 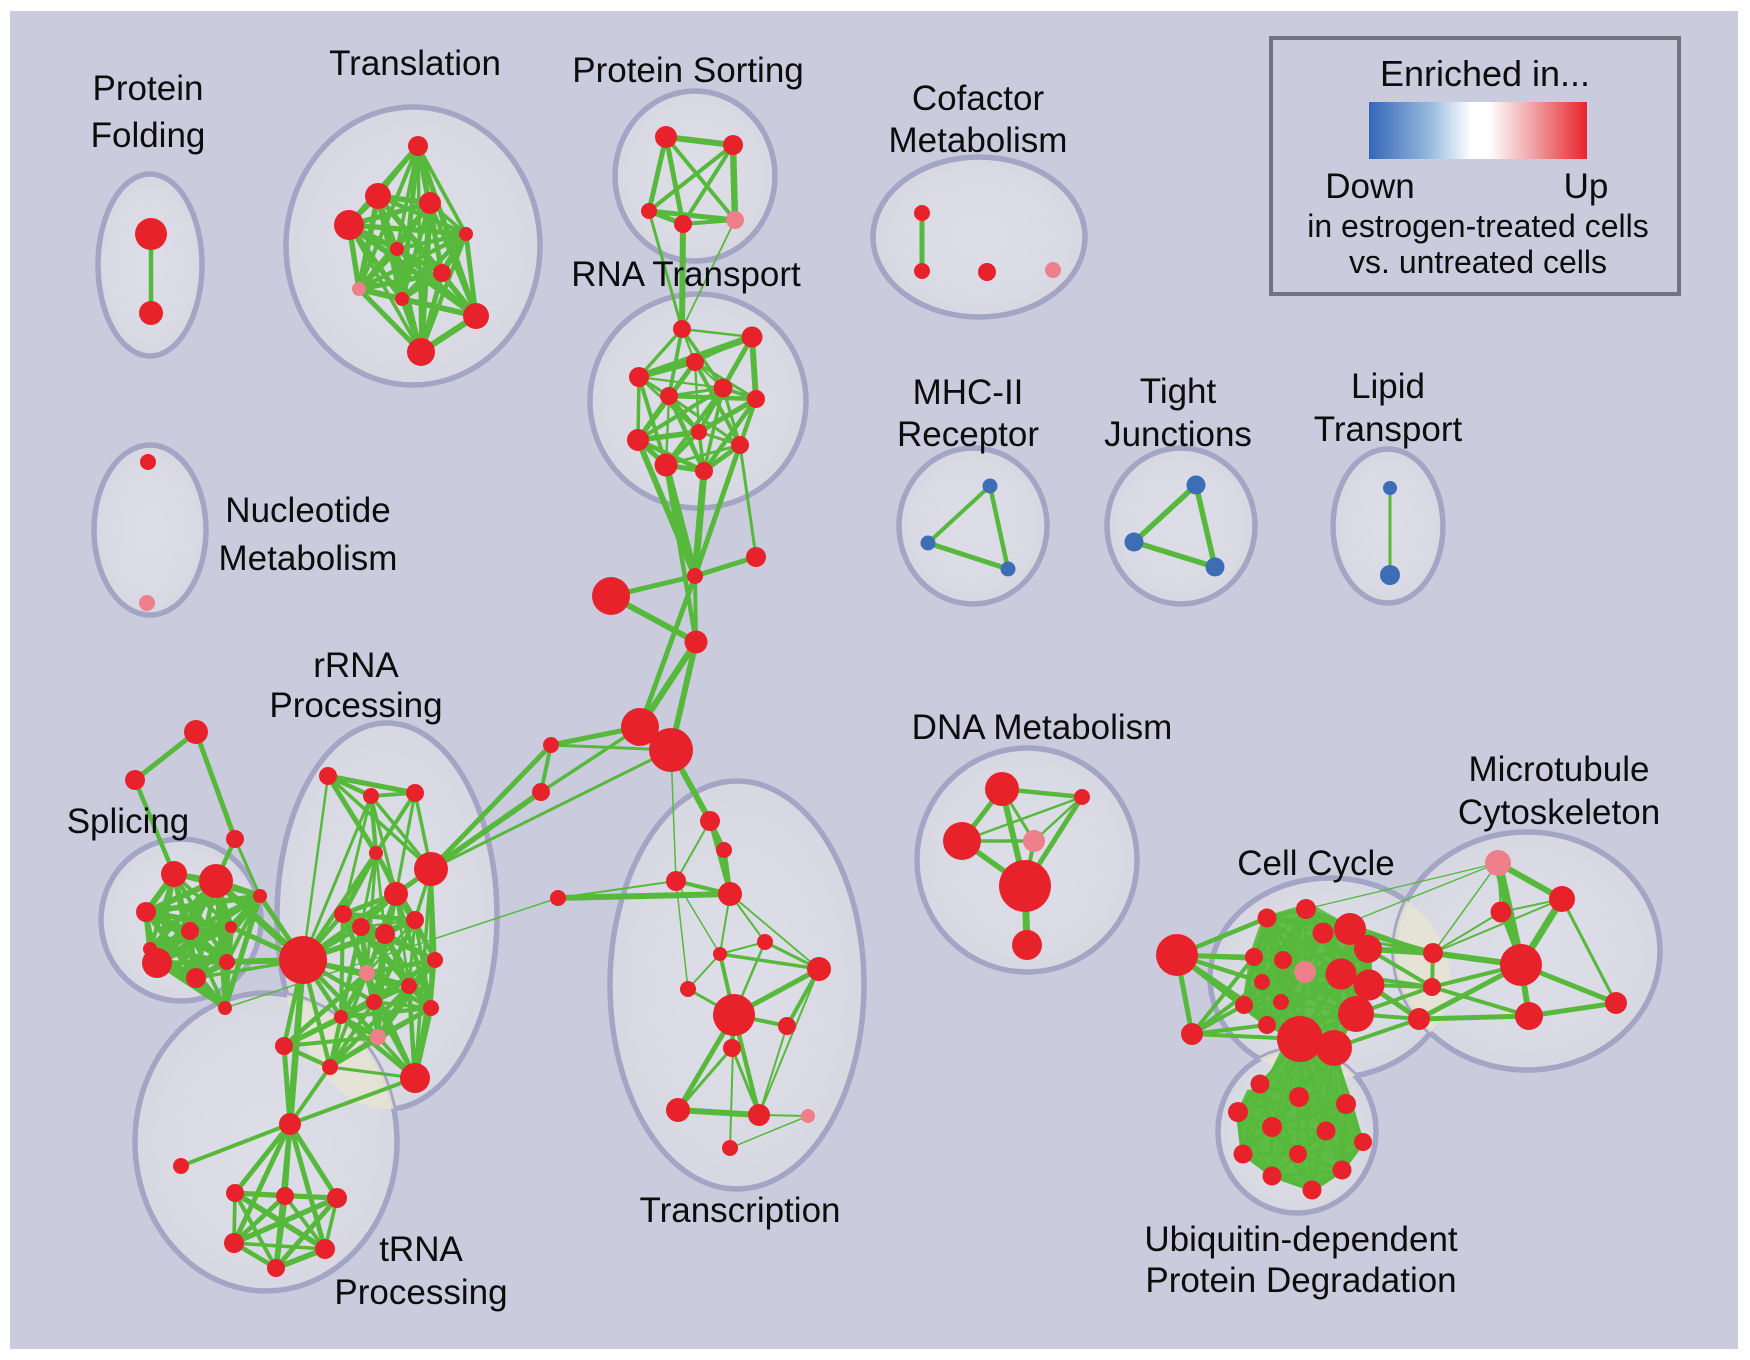 What do you see at coordinates (1586, 186) in the screenshot?
I see `svg-text: Up` at bounding box center [1586, 186].